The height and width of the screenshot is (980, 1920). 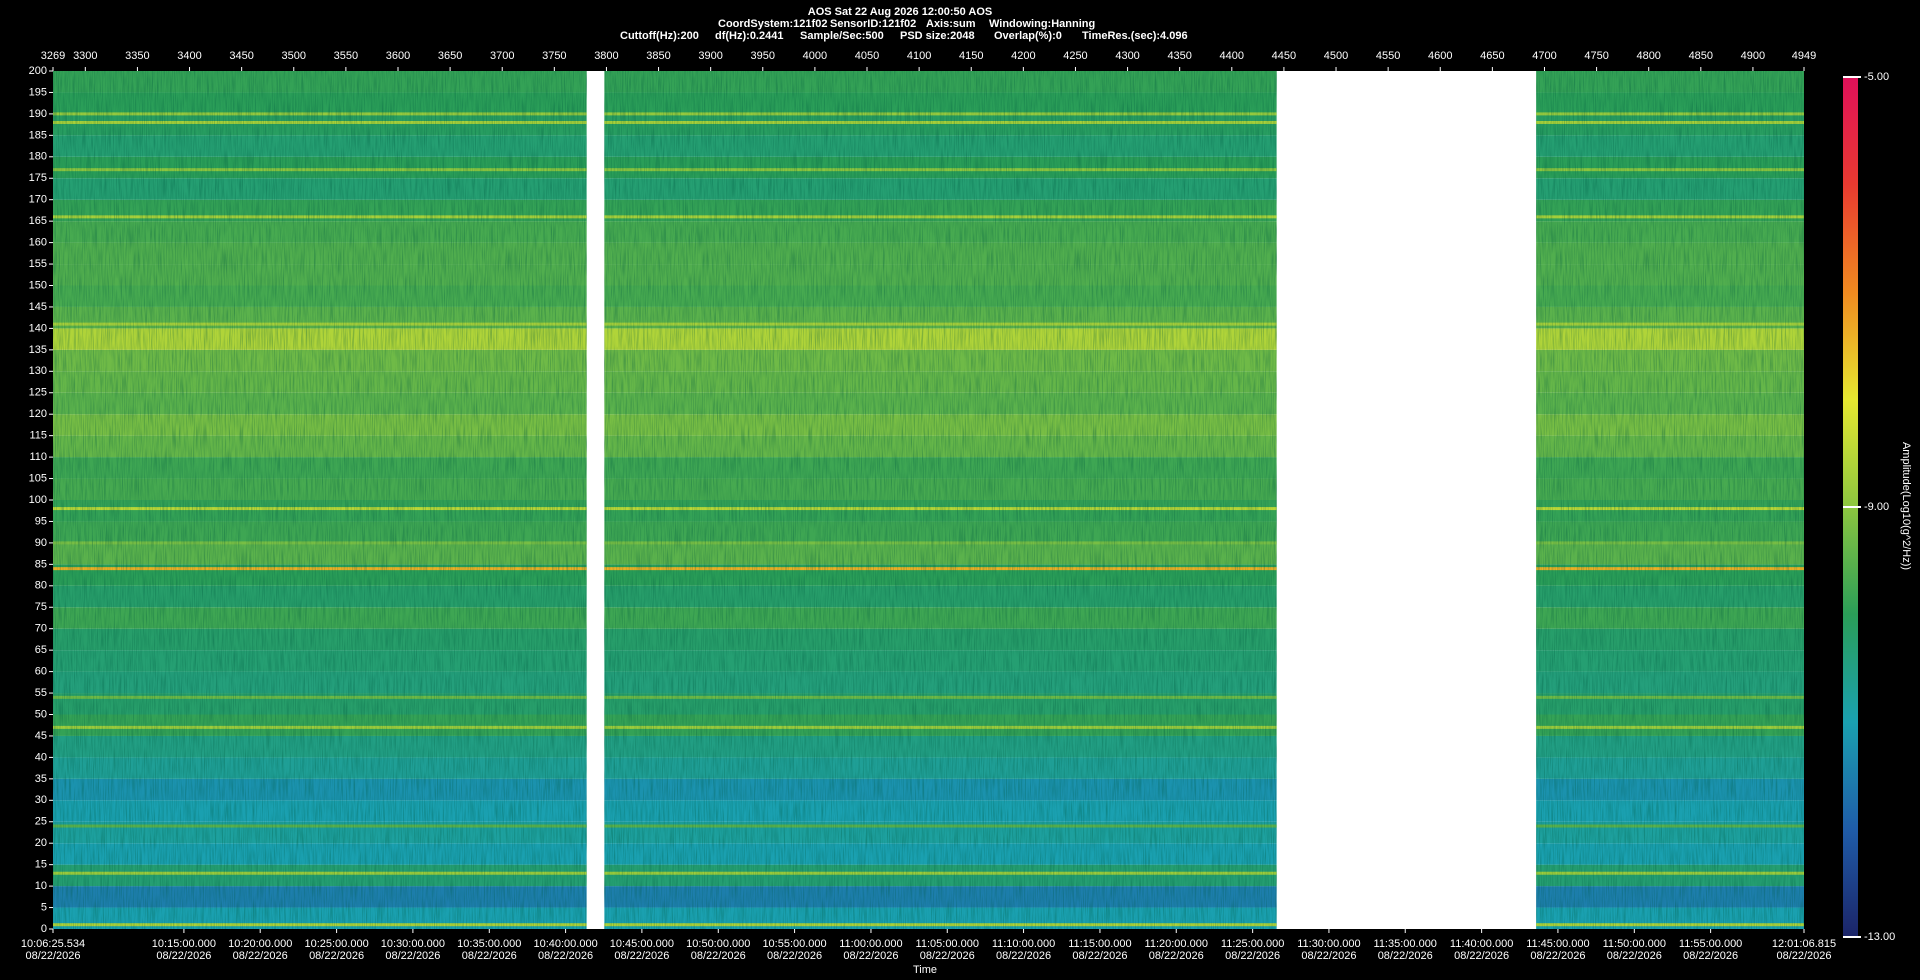 What do you see at coordinates (38, 221) in the screenshot?
I see `y-tick-label: 165` at bounding box center [38, 221].